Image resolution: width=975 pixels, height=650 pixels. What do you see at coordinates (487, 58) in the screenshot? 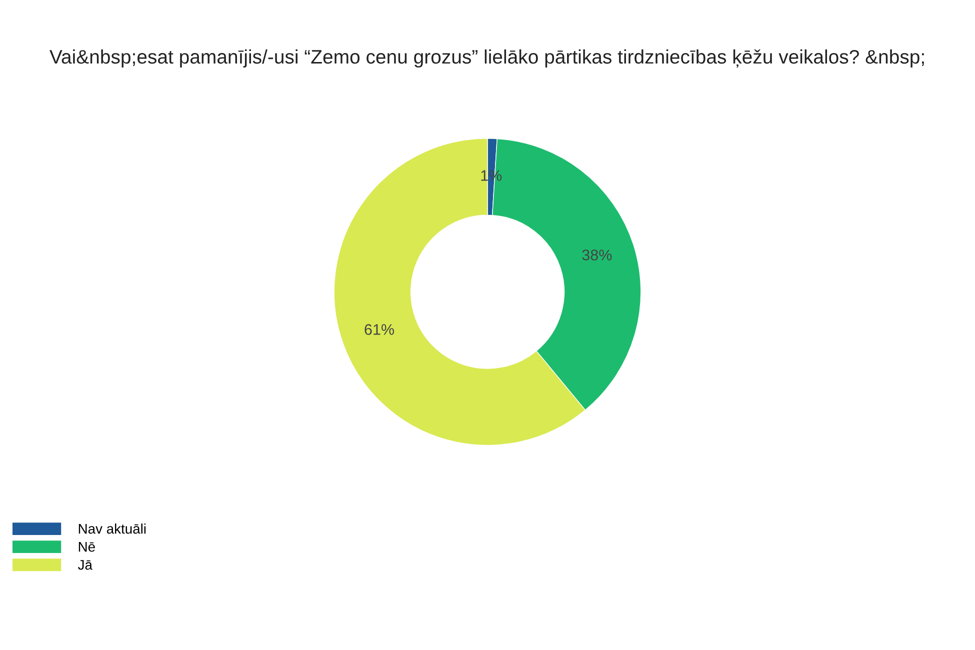
I see `chart-title: Vai&nbsp;esat pamanījis/-usi “Zemo cenu grozus” lielāko pārtikas tirdzniecības ķēžu veikalos? &nbsp;` at bounding box center [487, 58].